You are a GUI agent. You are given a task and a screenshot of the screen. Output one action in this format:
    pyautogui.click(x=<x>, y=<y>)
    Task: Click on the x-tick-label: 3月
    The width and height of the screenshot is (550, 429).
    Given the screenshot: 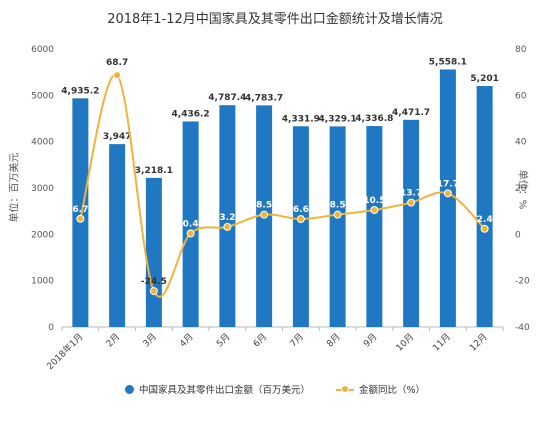 What is the action you would take?
    pyautogui.click(x=150, y=340)
    